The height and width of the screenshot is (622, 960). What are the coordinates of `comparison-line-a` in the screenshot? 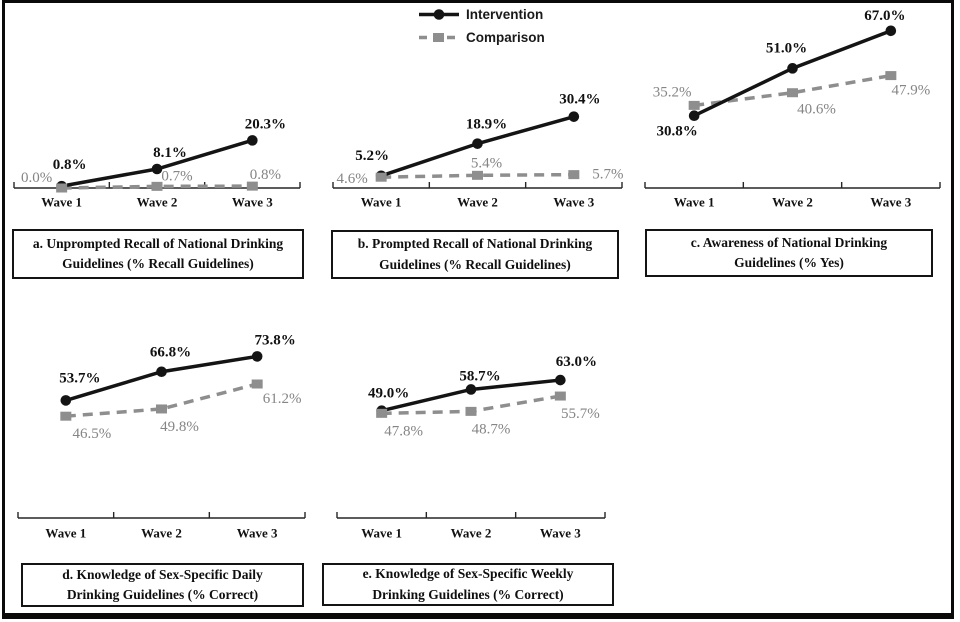 It's located at (157, 187).